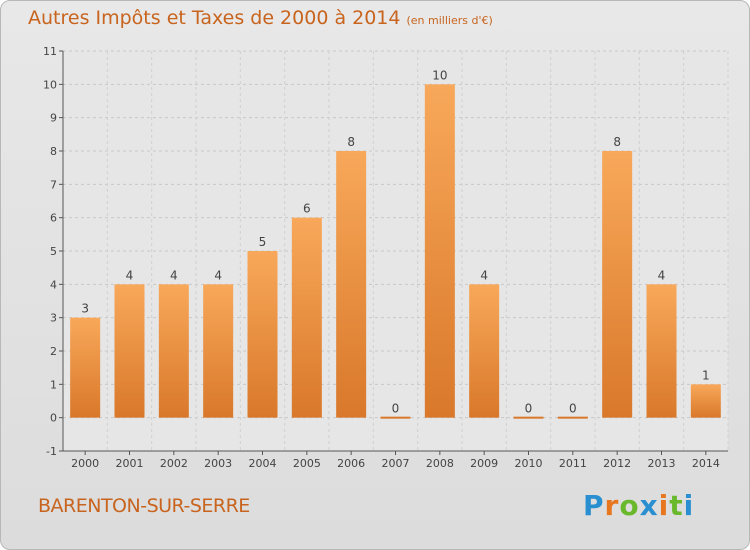 Image resolution: width=750 pixels, height=550 pixels. What do you see at coordinates (51, 451) in the screenshot?
I see `y-tick-label: -1` at bounding box center [51, 451].